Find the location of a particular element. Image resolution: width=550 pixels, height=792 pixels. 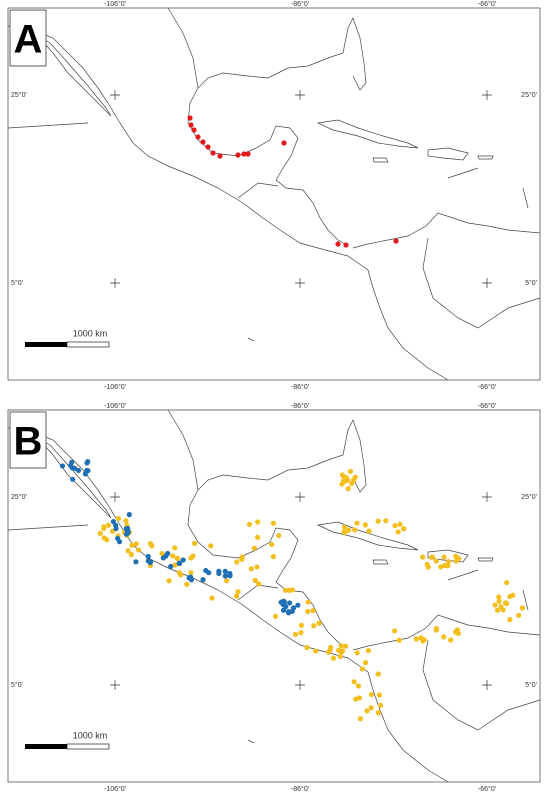

scale-label: 1000 km is located at coordinates (90, 735).